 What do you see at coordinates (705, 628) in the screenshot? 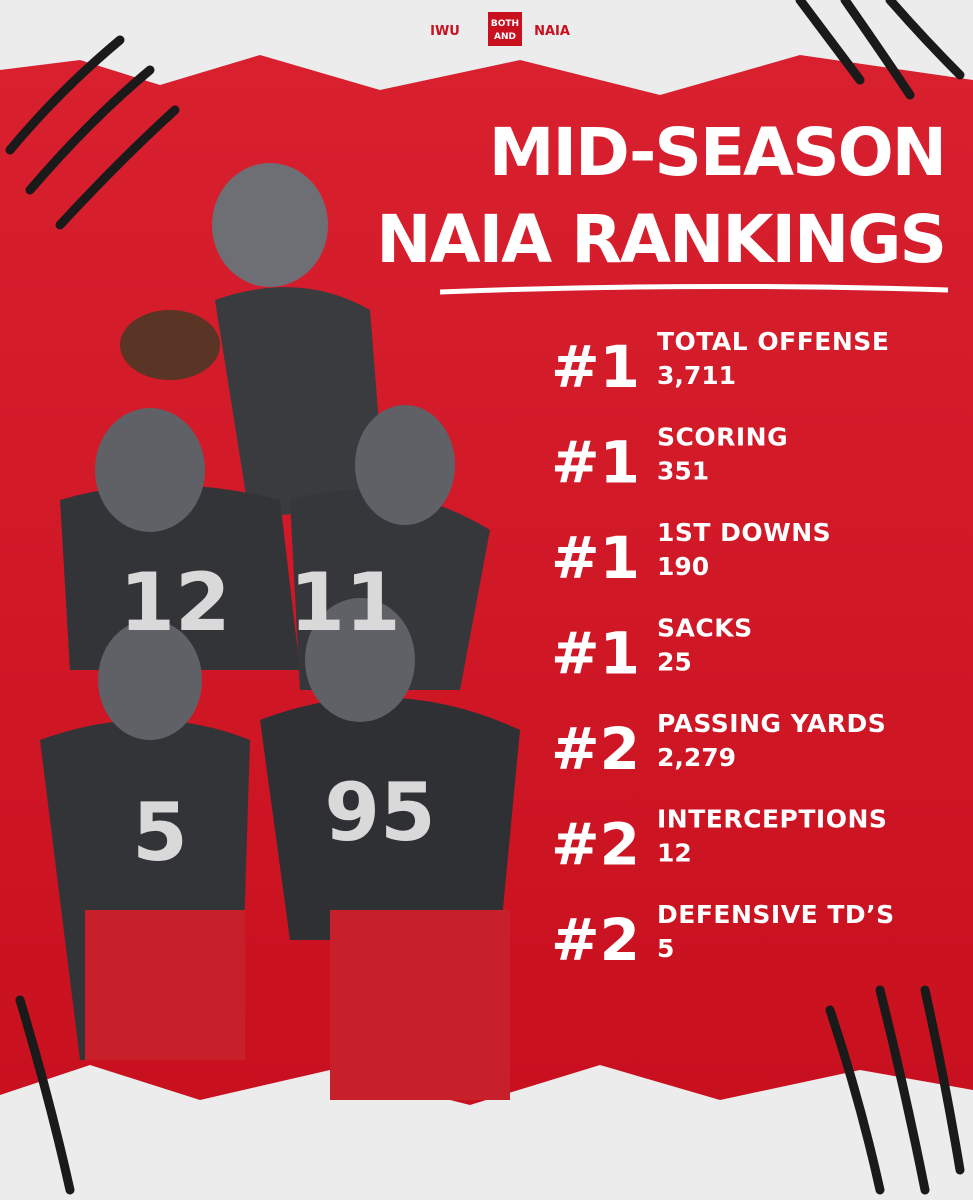
I see `ranking-label: SACKS` at bounding box center [705, 628].